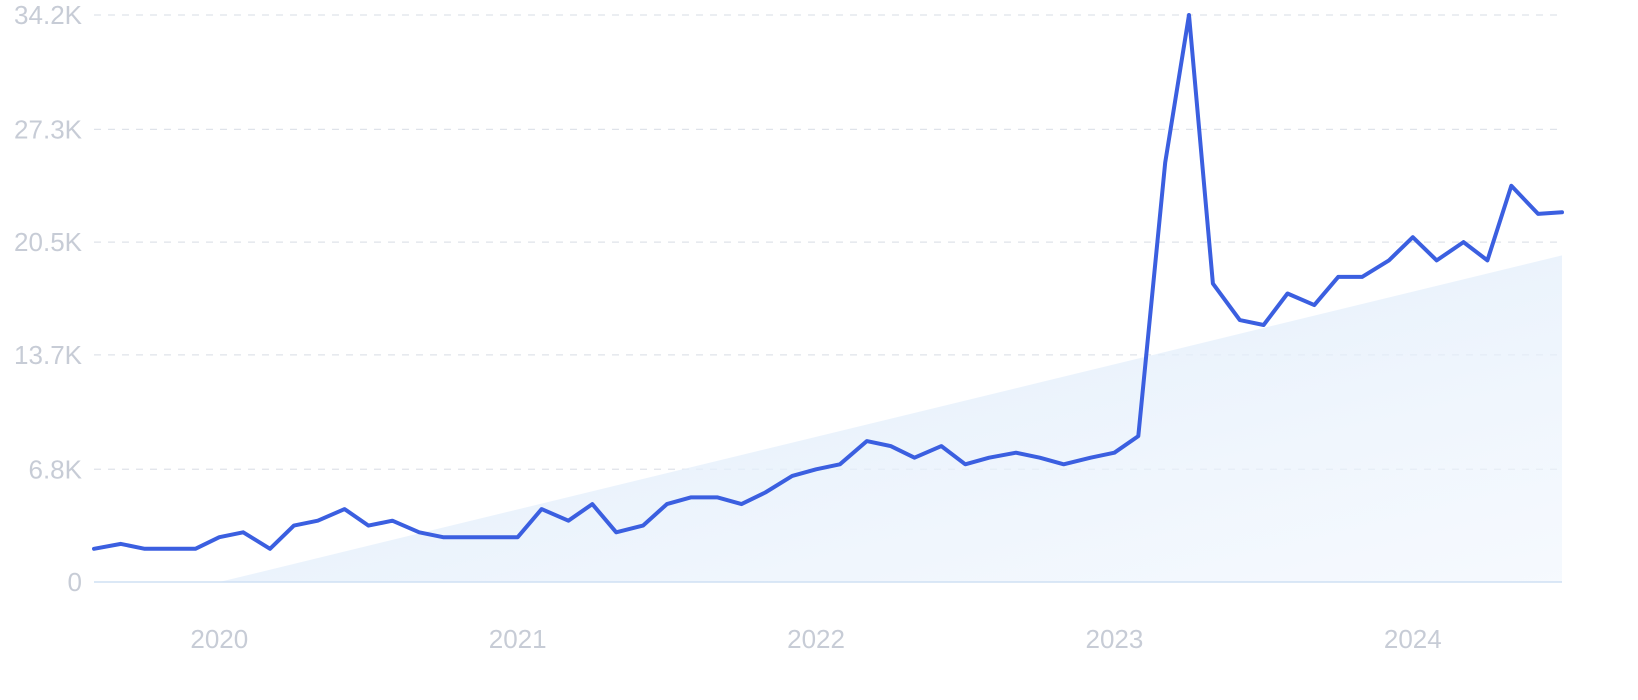 The height and width of the screenshot is (700, 1638). What do you see at coordinates (48, 298) in the screenshot?
I see `y-axis-ticks: 0 6.8K 13.7K 20.5K 27.3K 34.2K` at bounding box center [48, 298].